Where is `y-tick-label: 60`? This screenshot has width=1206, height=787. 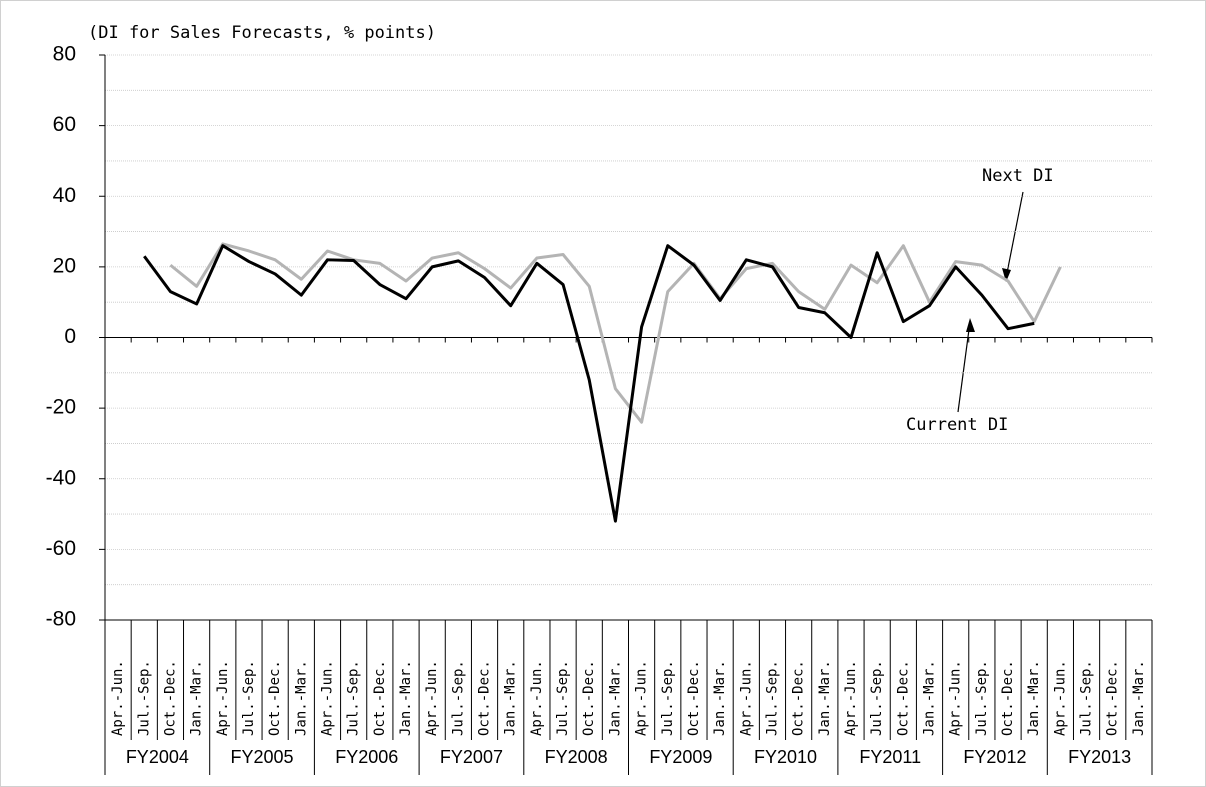 y-tick-label: 60 is located at coordinates (64, 124).